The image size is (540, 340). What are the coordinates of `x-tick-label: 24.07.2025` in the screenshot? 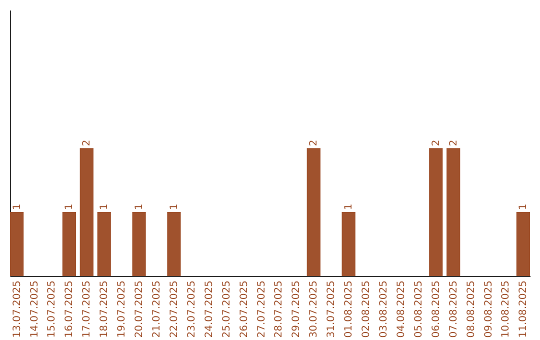 It's located at (209, 309).